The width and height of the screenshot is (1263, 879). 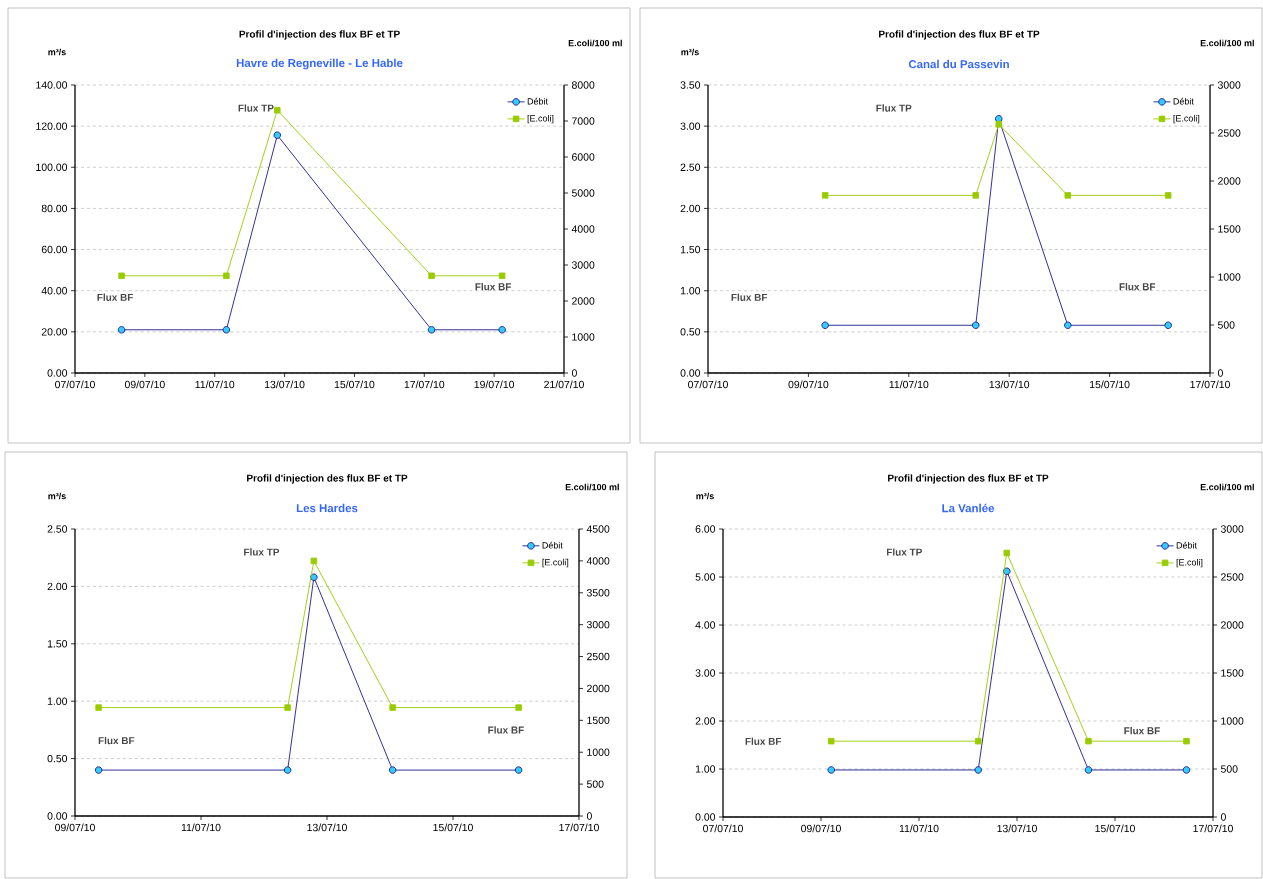 What do you see at coordinates (57, 644) in the screenshot?
I see `y-tick-label: 1.50` at bounding box center [57, 644].